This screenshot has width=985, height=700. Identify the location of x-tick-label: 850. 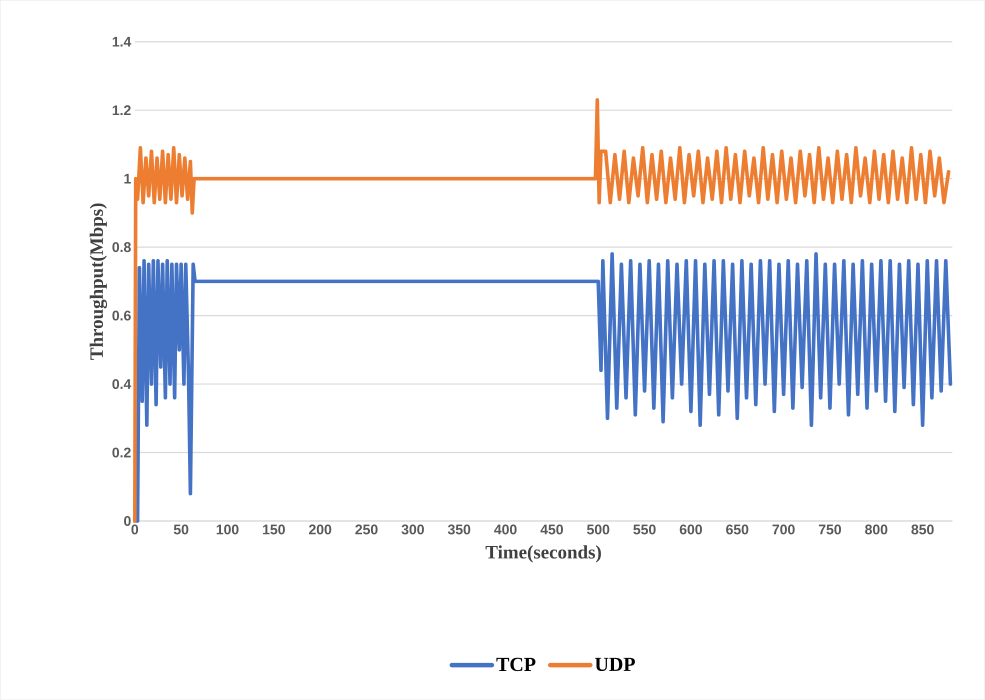
(922, 529).